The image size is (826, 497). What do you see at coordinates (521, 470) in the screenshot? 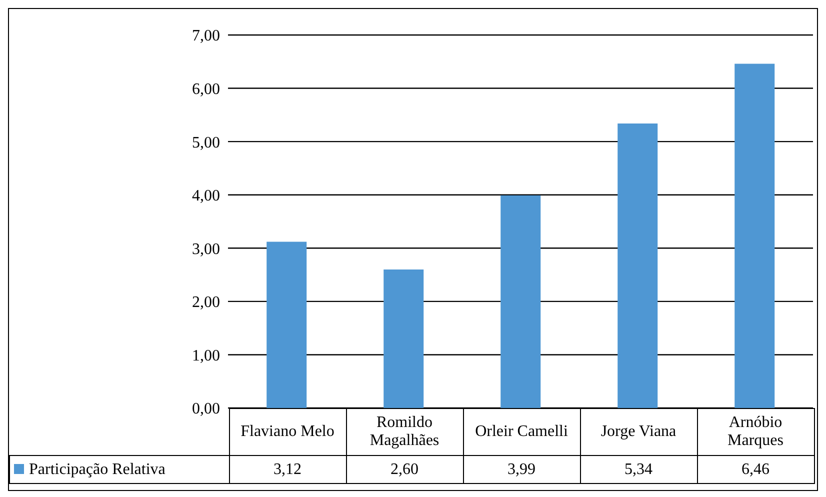
I see `data-label: 3,99` at bounding box center [521, 470].